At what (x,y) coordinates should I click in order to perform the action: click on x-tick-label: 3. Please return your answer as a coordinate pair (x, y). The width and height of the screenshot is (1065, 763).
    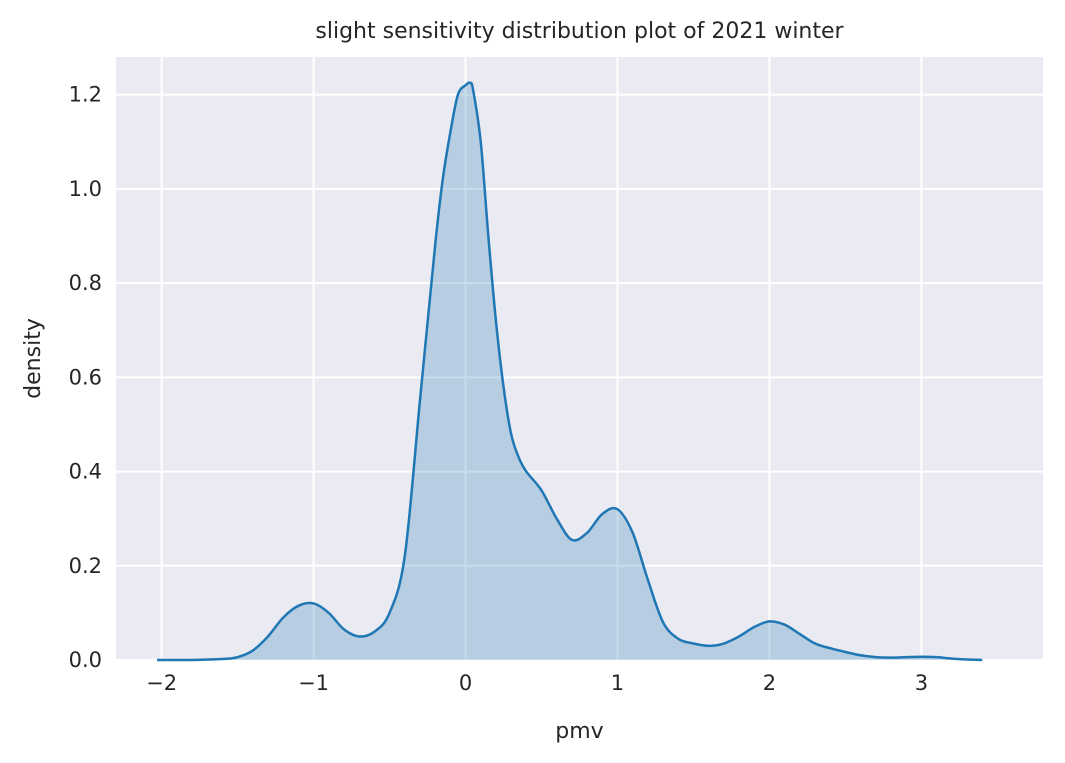
    Looking at the image, I should click on (921, 683).